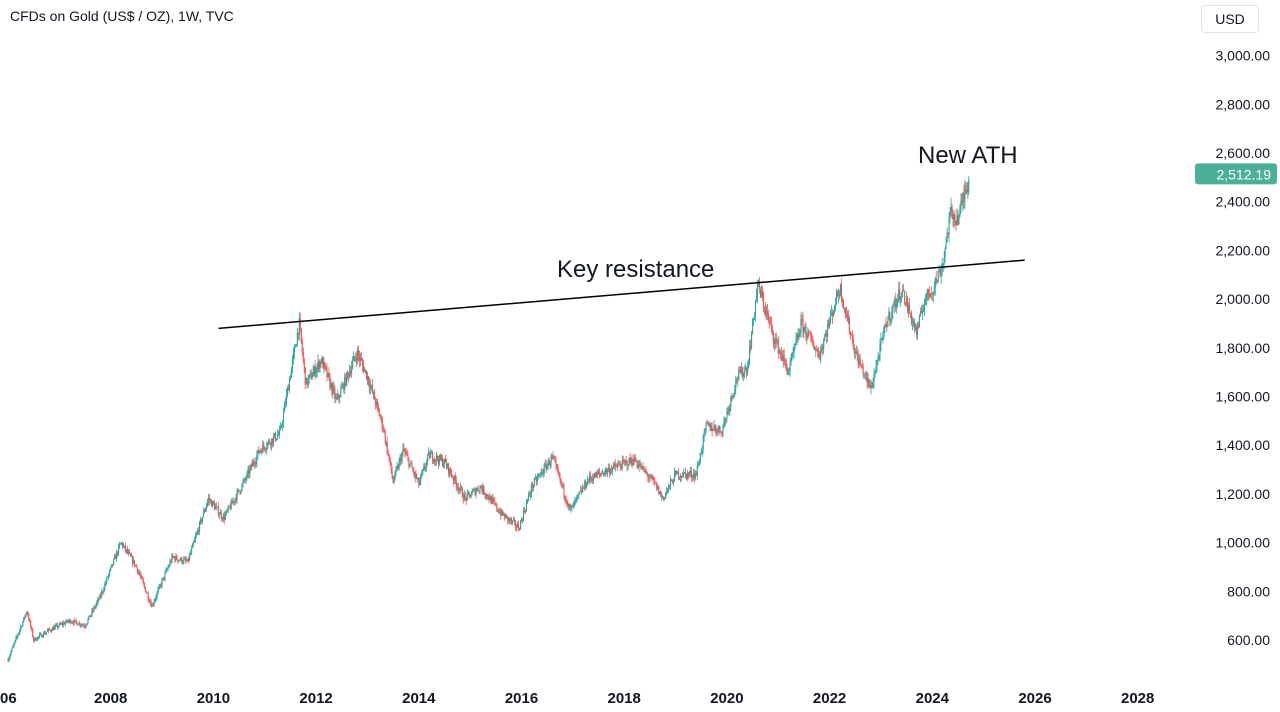 This screenshot has height=712, width=1280. Describe the element at coordinates (1137, 698) in the screenshot. I see `x-tick-label: 2028` at that location.